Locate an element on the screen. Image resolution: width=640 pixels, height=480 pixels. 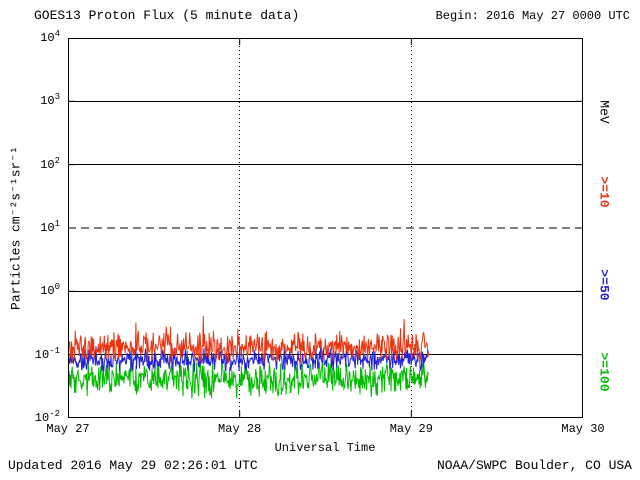
chart-title: GOES13 Proton Flux (5 minute data) is located at coordinates (167, 15).